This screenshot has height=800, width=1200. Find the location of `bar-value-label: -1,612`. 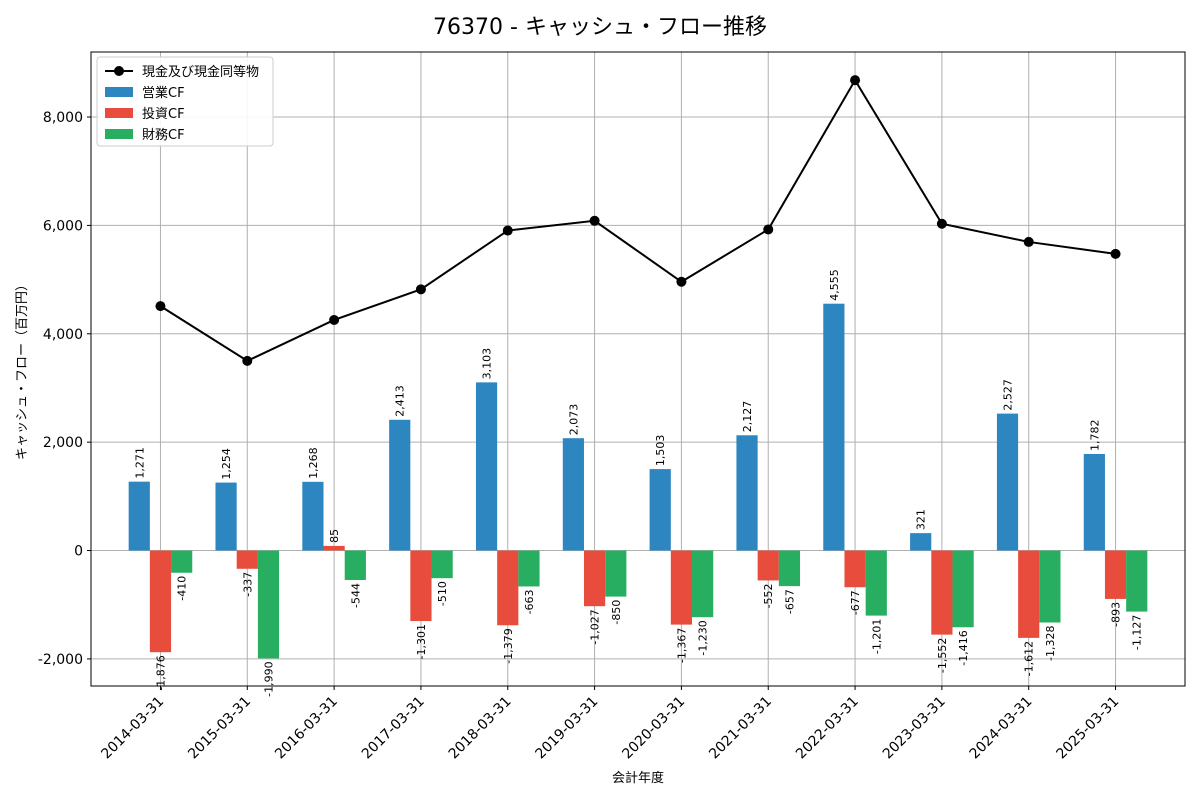

bar-value-label: -1,612 is located at coordinates (1029, 658).